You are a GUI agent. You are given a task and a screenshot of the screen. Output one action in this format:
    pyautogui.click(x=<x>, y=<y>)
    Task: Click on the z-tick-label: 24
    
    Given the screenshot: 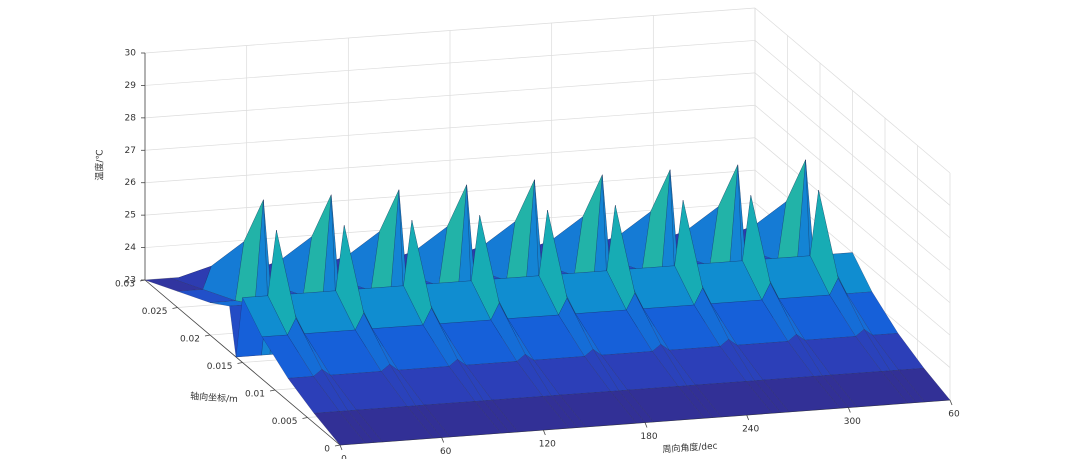 What is the action you would take?
    pyautogui.click(x=131, y=248)
    